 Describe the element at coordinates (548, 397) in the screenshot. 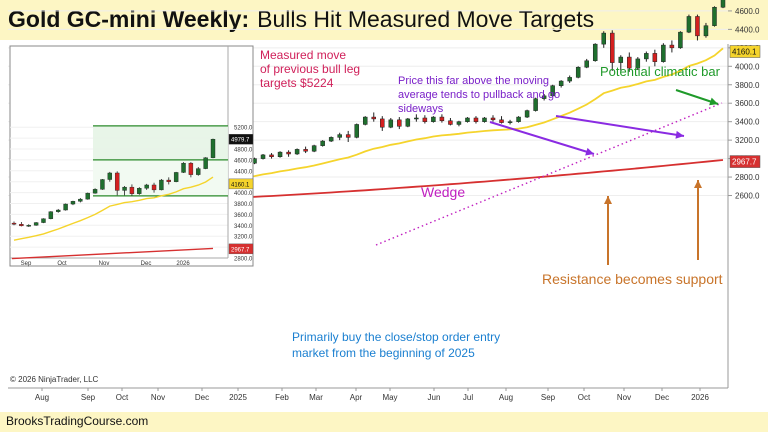

I see `x-tick-label: Sep` at that location.